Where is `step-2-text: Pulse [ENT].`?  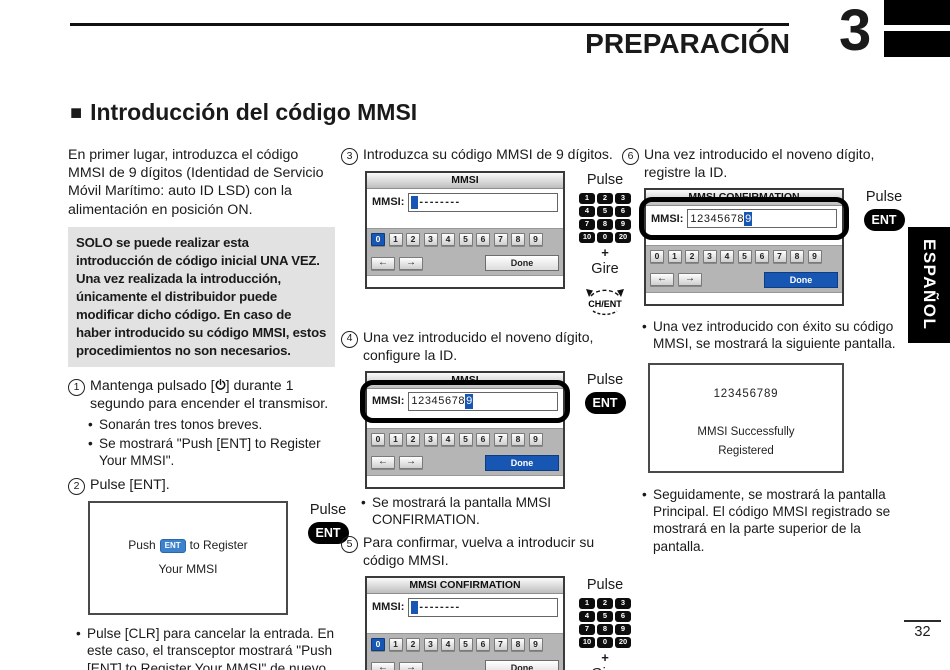 step-2-text: Pulse [ENT]. is located at coordinates (130, 484).